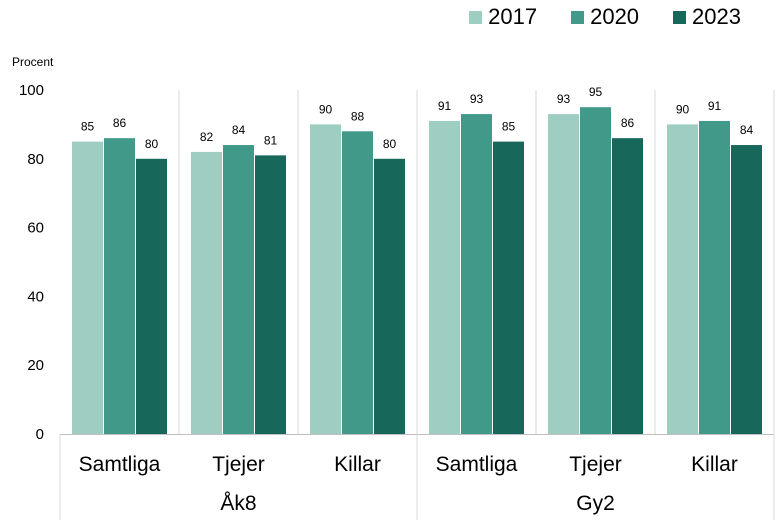 This screenshot has width=779, height=520. What do you see at coordinates (513, 16) in the screenshot?
I see `legend-label-2017: 2017` at bounding box center [513, 16].